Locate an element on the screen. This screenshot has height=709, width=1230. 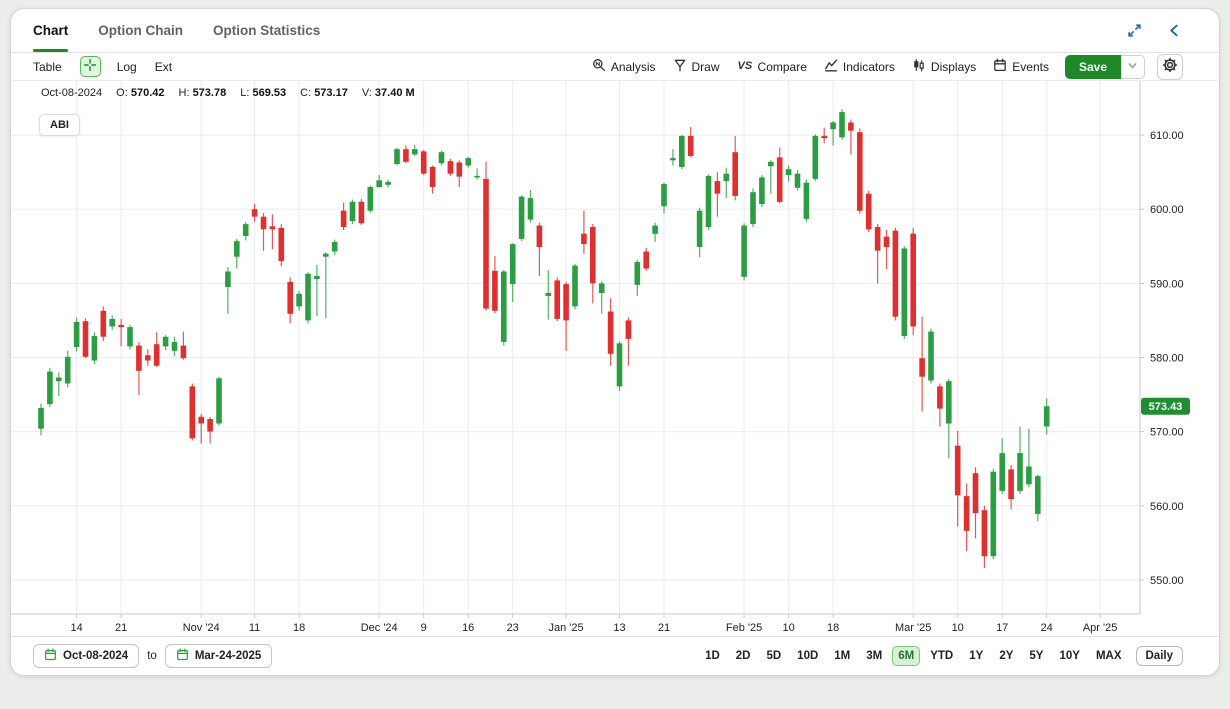
draw-button: Draw is located at coordinates (696, 66).